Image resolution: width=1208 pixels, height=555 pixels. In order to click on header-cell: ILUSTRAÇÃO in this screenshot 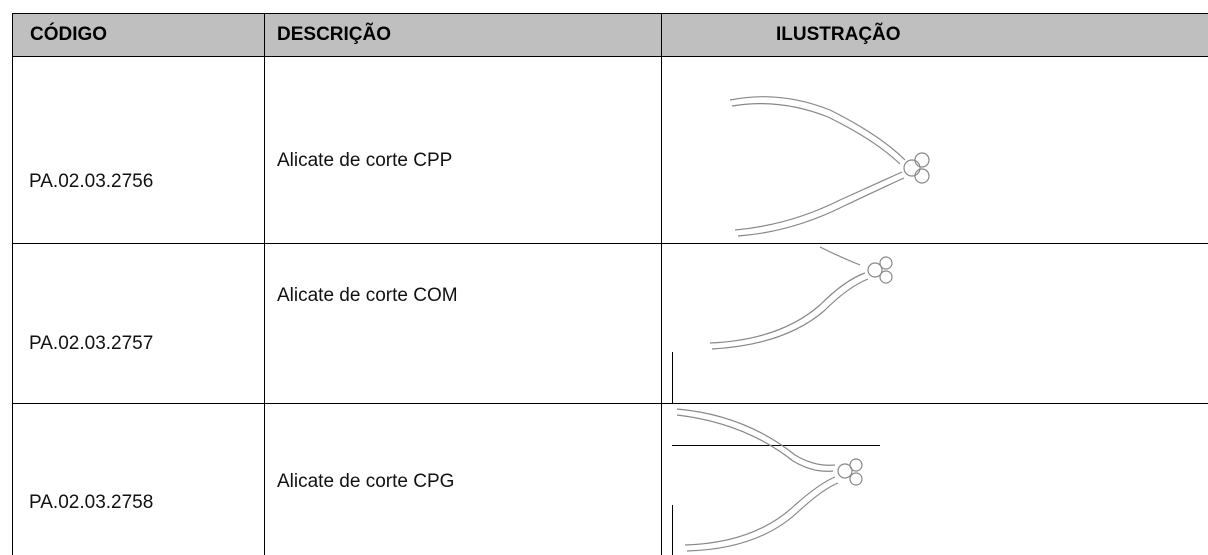, I will do `click(838, 34)`.